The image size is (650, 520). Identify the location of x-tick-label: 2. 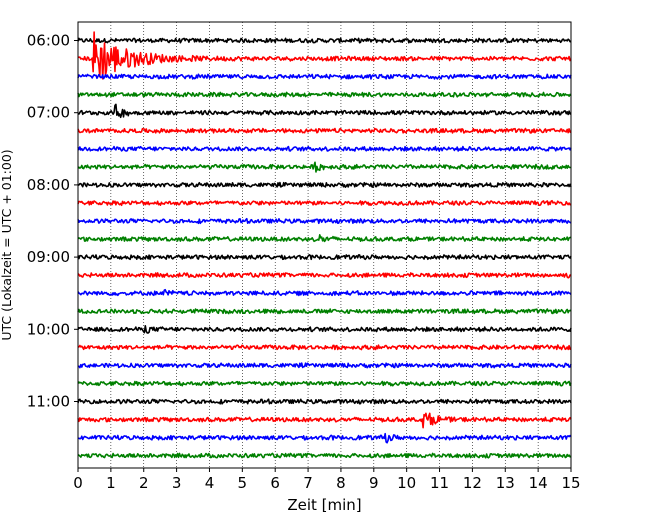
(144, 483).